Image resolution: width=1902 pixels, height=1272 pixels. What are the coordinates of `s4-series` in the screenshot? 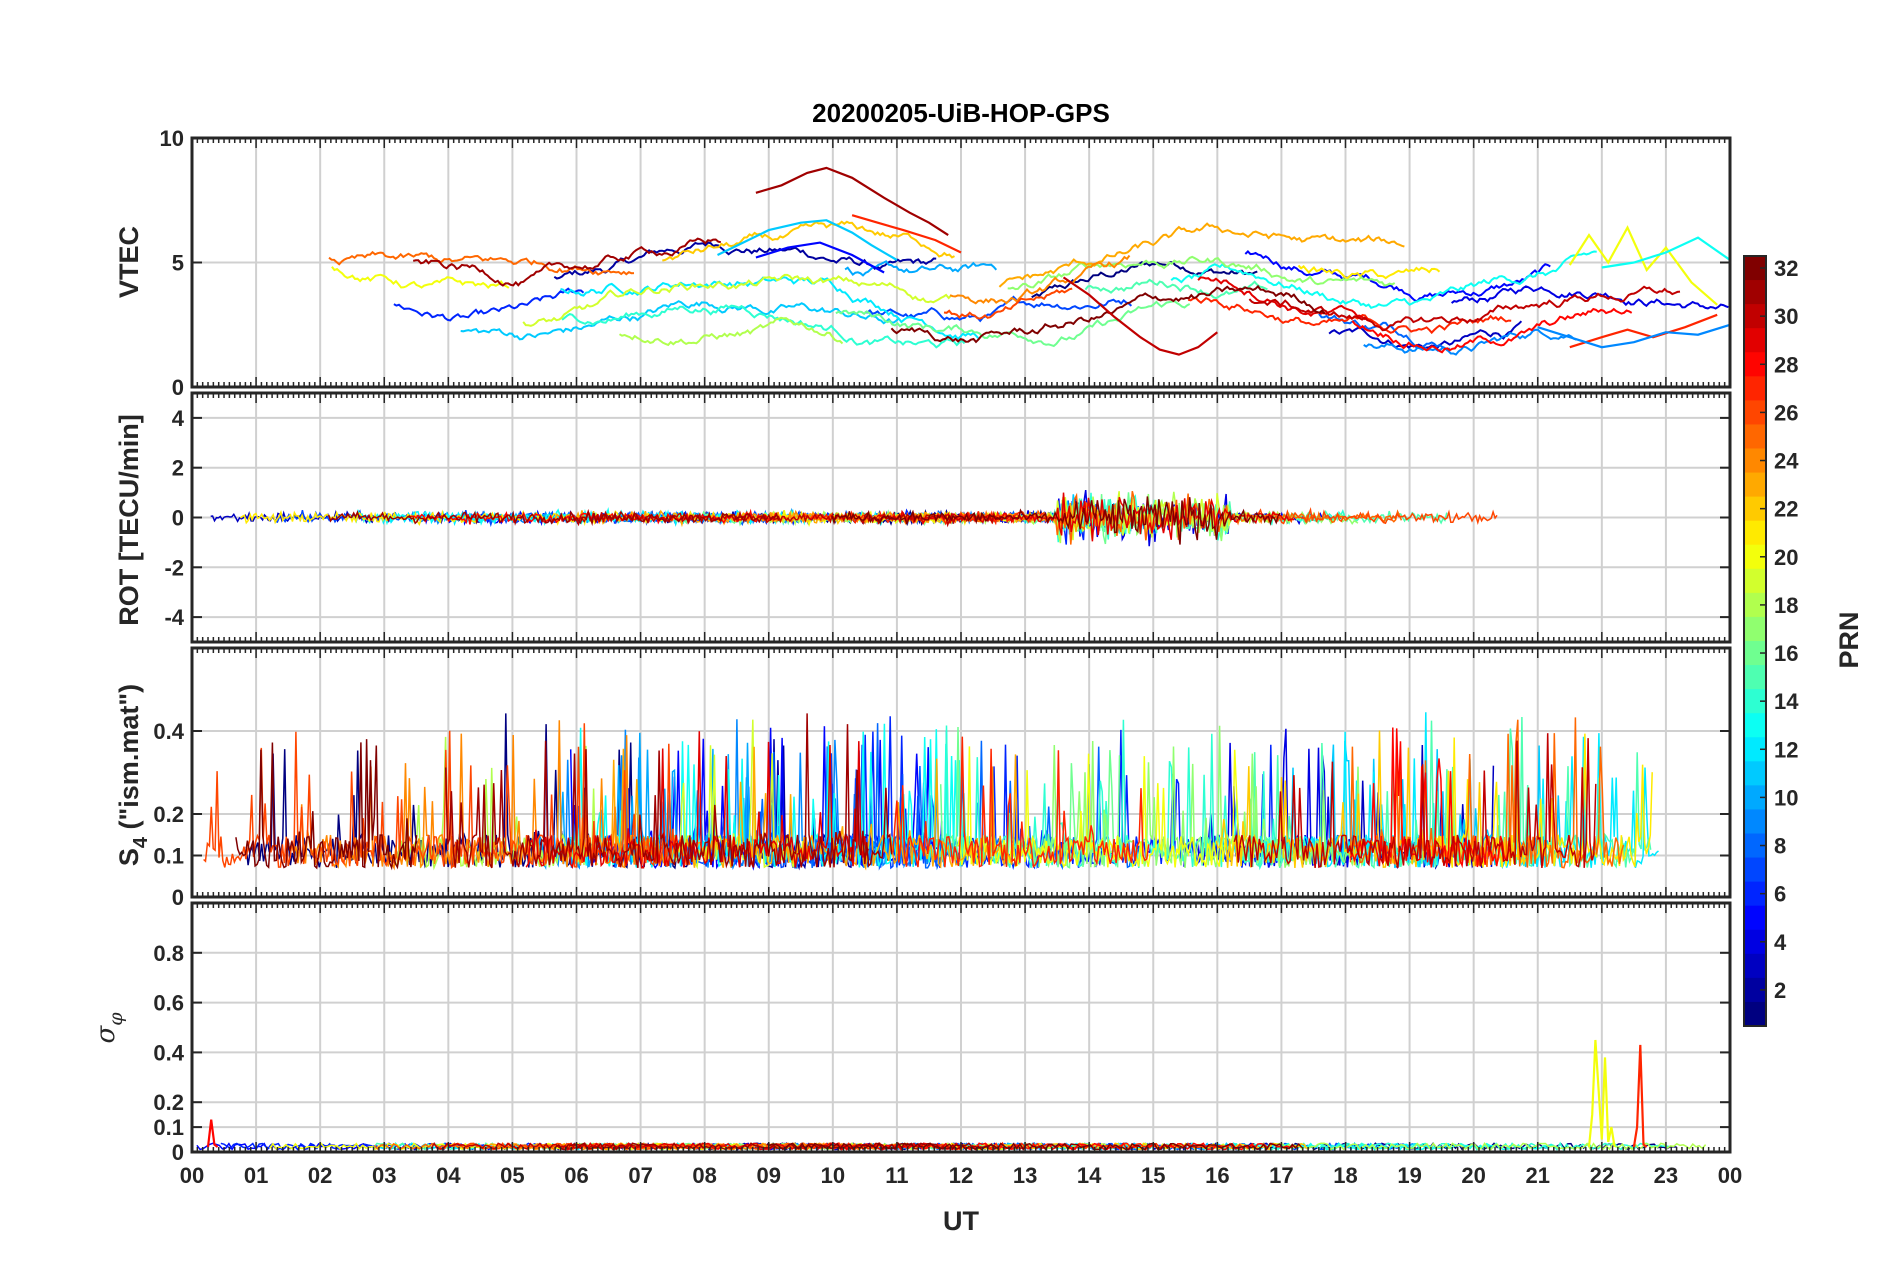 It's located at (931, 791).